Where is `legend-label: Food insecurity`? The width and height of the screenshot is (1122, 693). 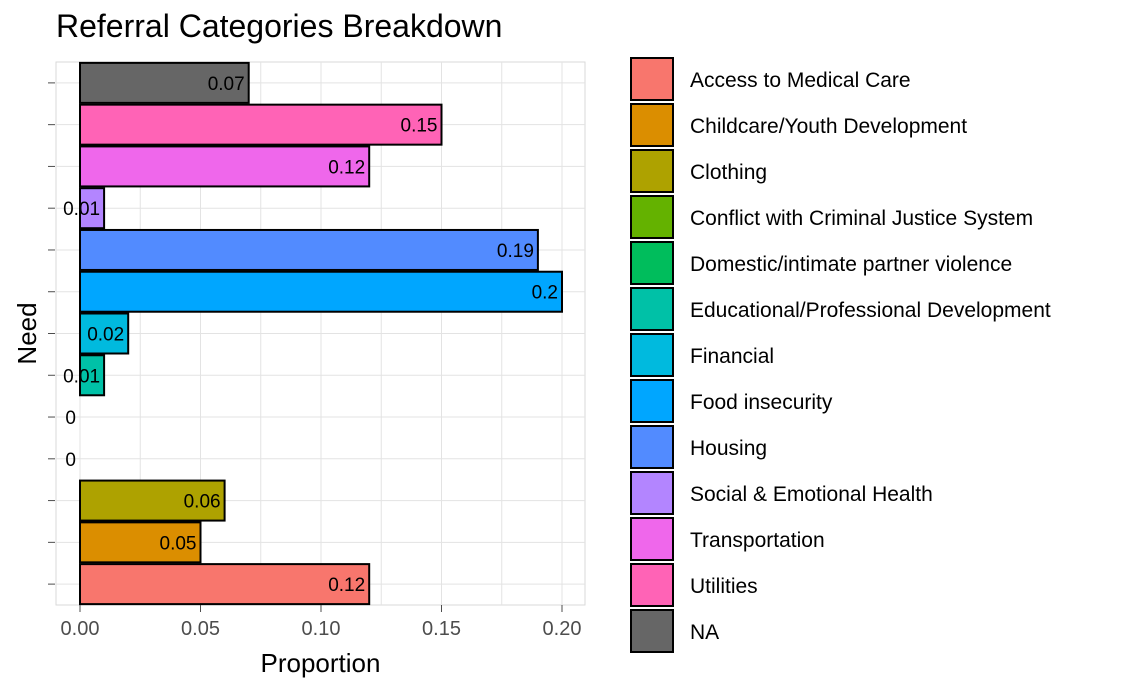 legend-label: Food insecurity is located at coordinates (761, 402).